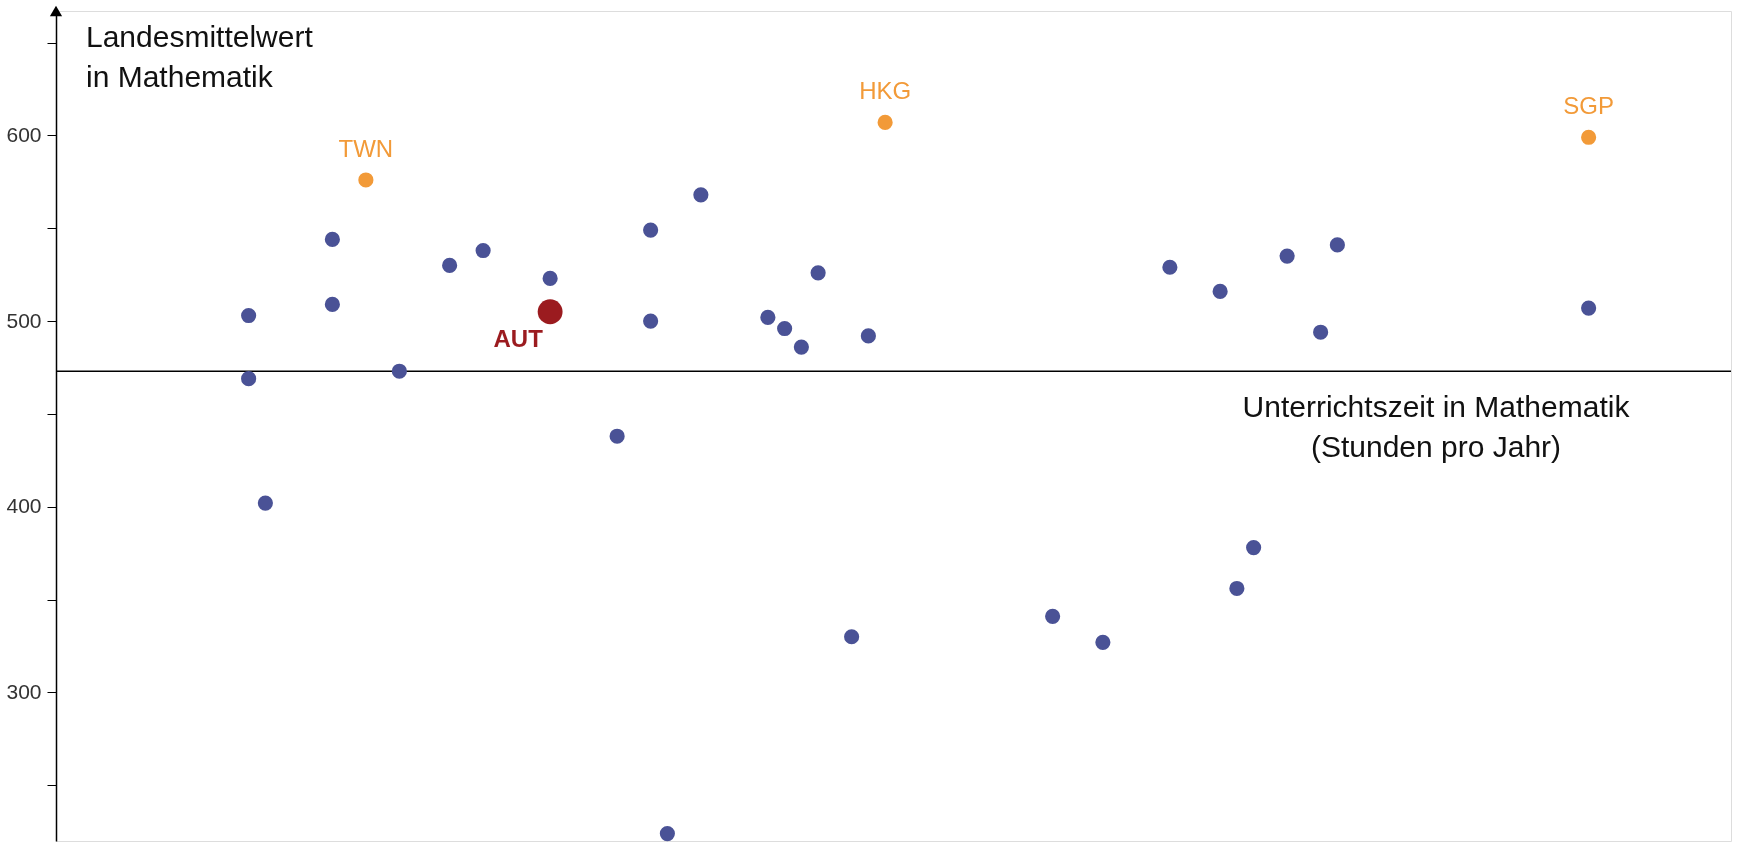 The height and width of the screenshot is (842, 1752). I want to click on series-label: TWN, so click(366, 148).